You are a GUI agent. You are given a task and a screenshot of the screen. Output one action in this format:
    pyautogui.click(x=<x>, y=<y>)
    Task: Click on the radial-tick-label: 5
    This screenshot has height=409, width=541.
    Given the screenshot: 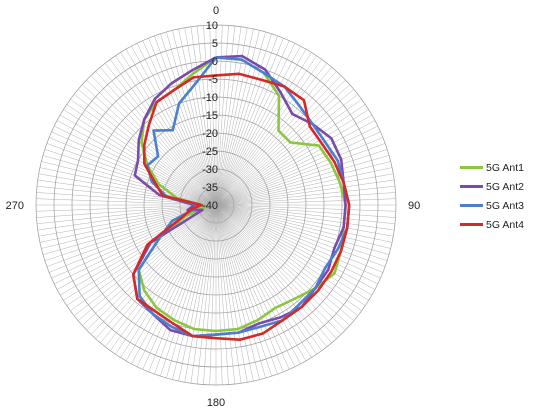 What is the action you would take?
    pyautogui.click(x=215, y=44)
    